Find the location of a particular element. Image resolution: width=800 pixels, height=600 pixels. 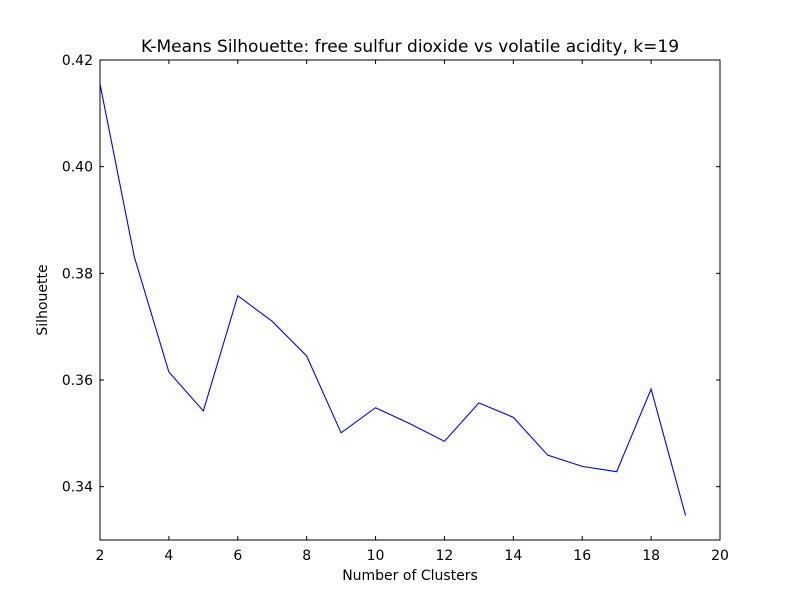

x-tick-label: 20 is located at coordinates (720, 556).